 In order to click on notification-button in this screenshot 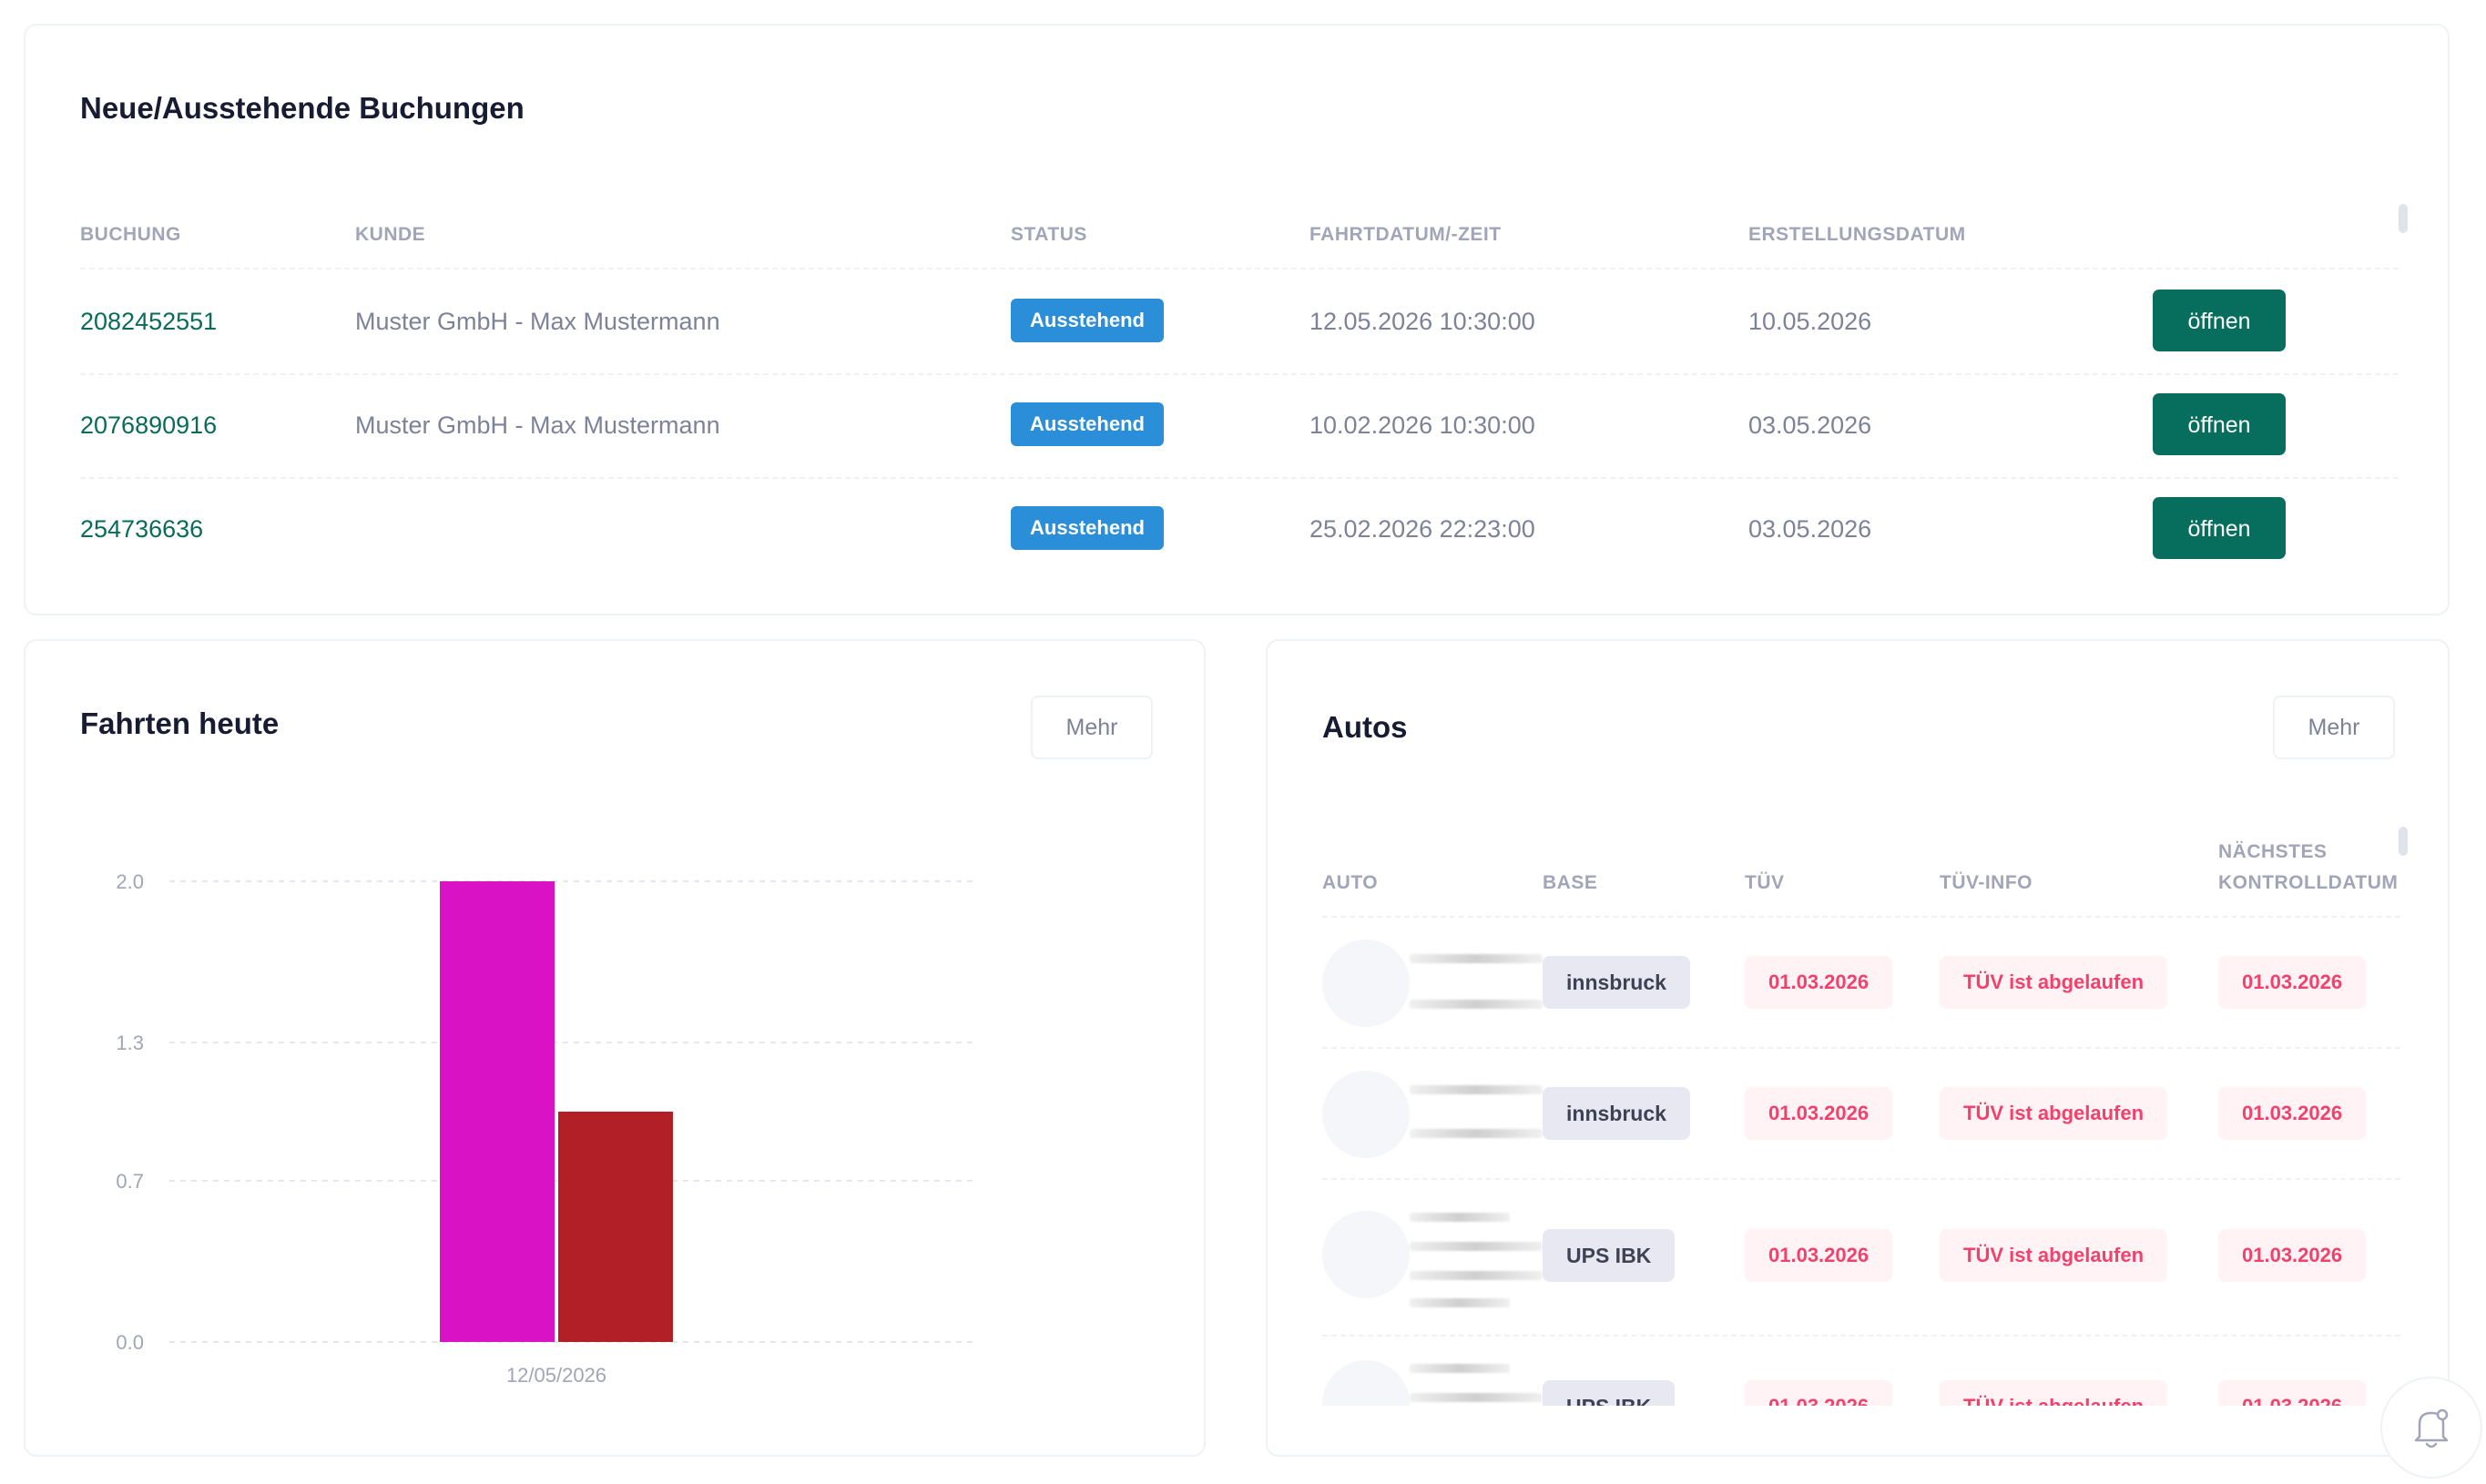, I will do `click(2431, 1428)`.